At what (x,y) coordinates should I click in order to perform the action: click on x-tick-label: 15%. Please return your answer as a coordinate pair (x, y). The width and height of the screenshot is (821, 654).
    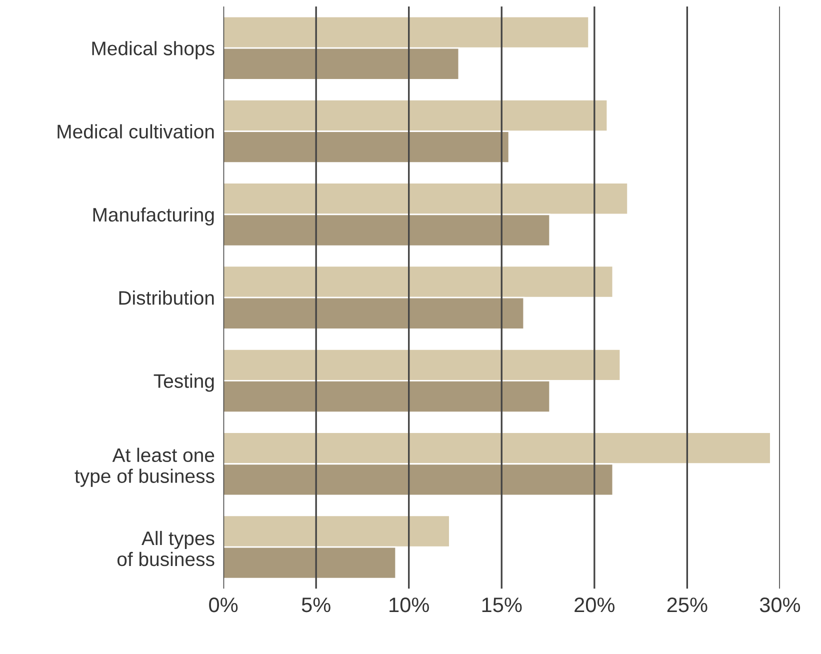
    Looking at the image, I should click on (502, 605).